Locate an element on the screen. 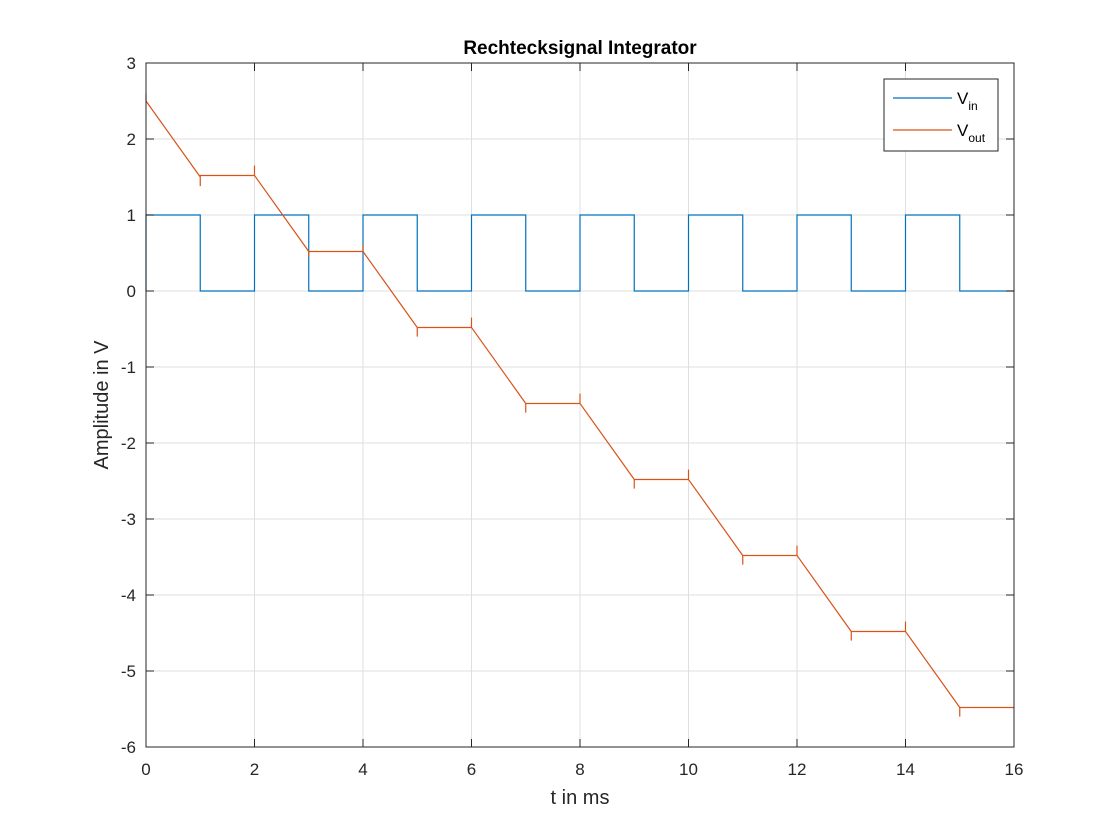  x-tick-label: 6 is located at coordinates (471, 769).